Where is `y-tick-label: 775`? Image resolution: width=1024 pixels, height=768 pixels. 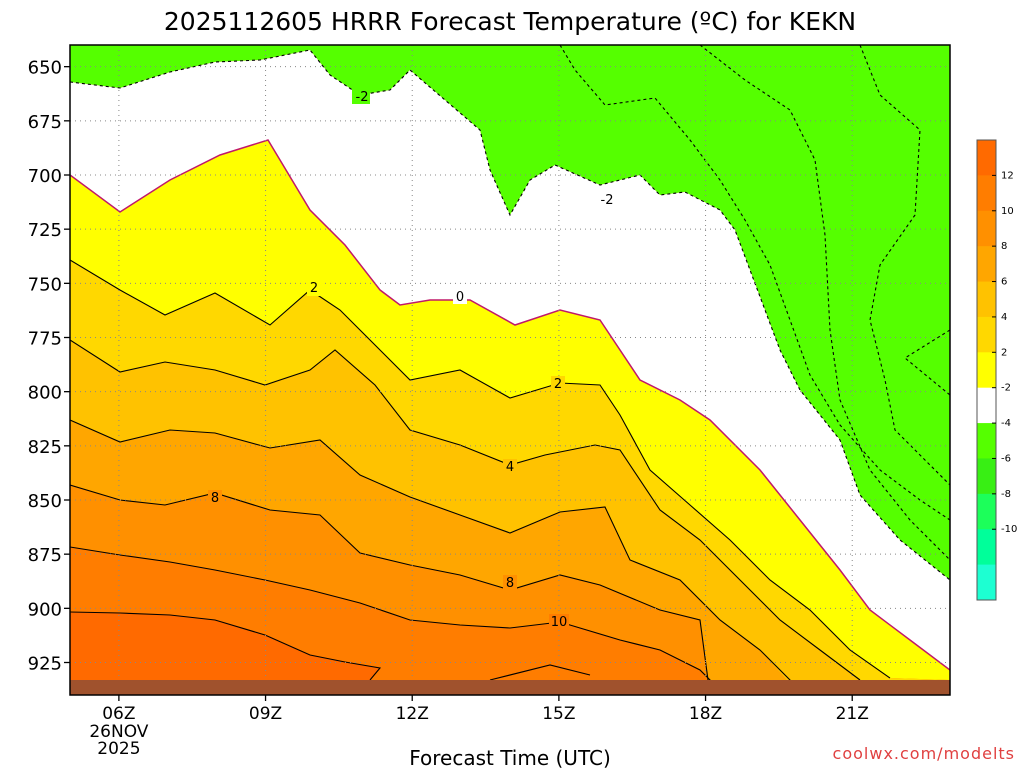 y-tick-label: 775 is located at coordinates (45, 339).